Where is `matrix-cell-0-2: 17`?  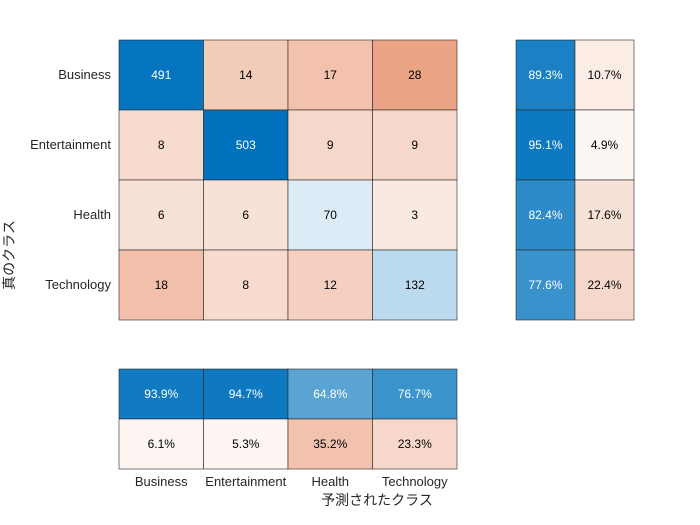 matrix-cell-0-2: 17 is located at coordinates (330, 75).